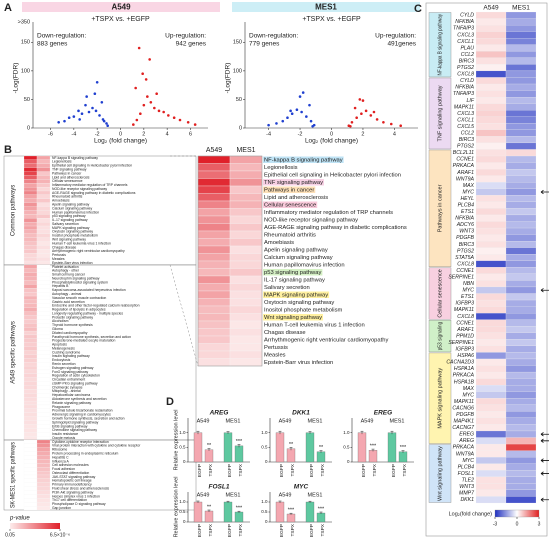  I want to click on panel-label: C, so click(418, 9).